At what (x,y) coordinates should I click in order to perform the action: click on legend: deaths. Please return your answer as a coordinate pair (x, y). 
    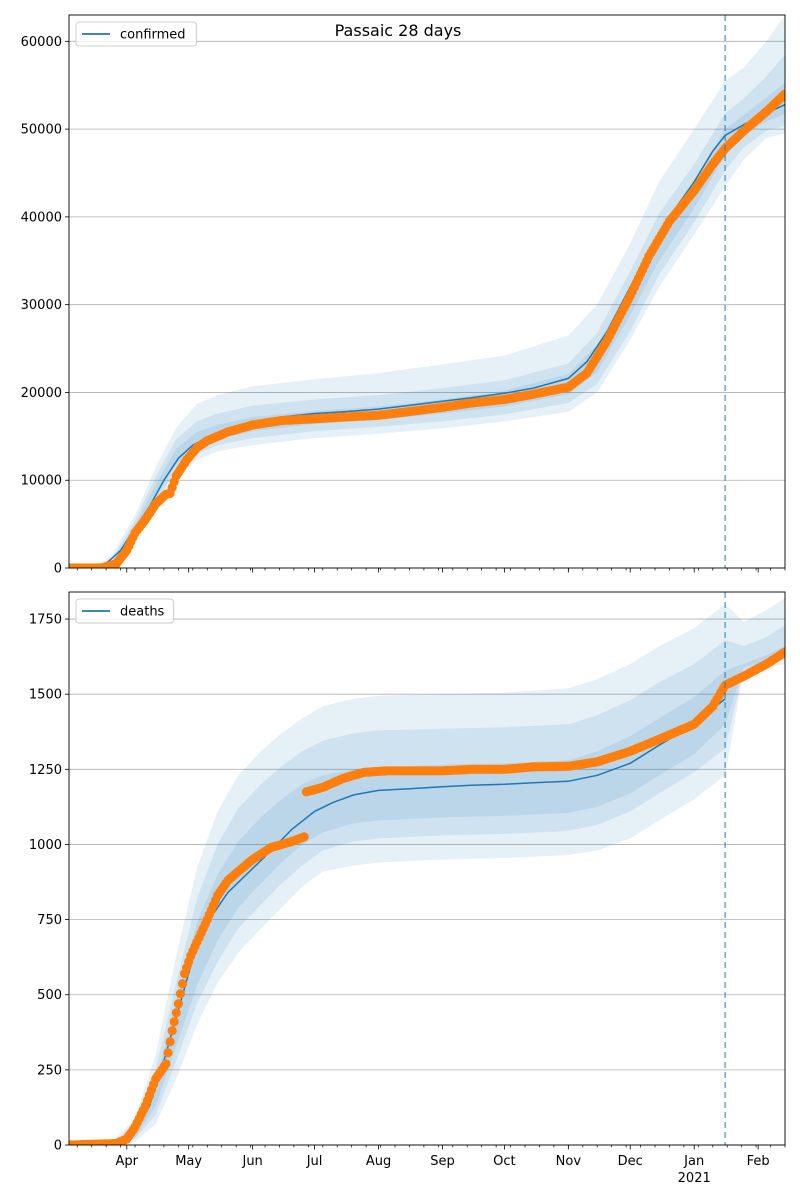
    Looking at the image, I should click on (125, 611).